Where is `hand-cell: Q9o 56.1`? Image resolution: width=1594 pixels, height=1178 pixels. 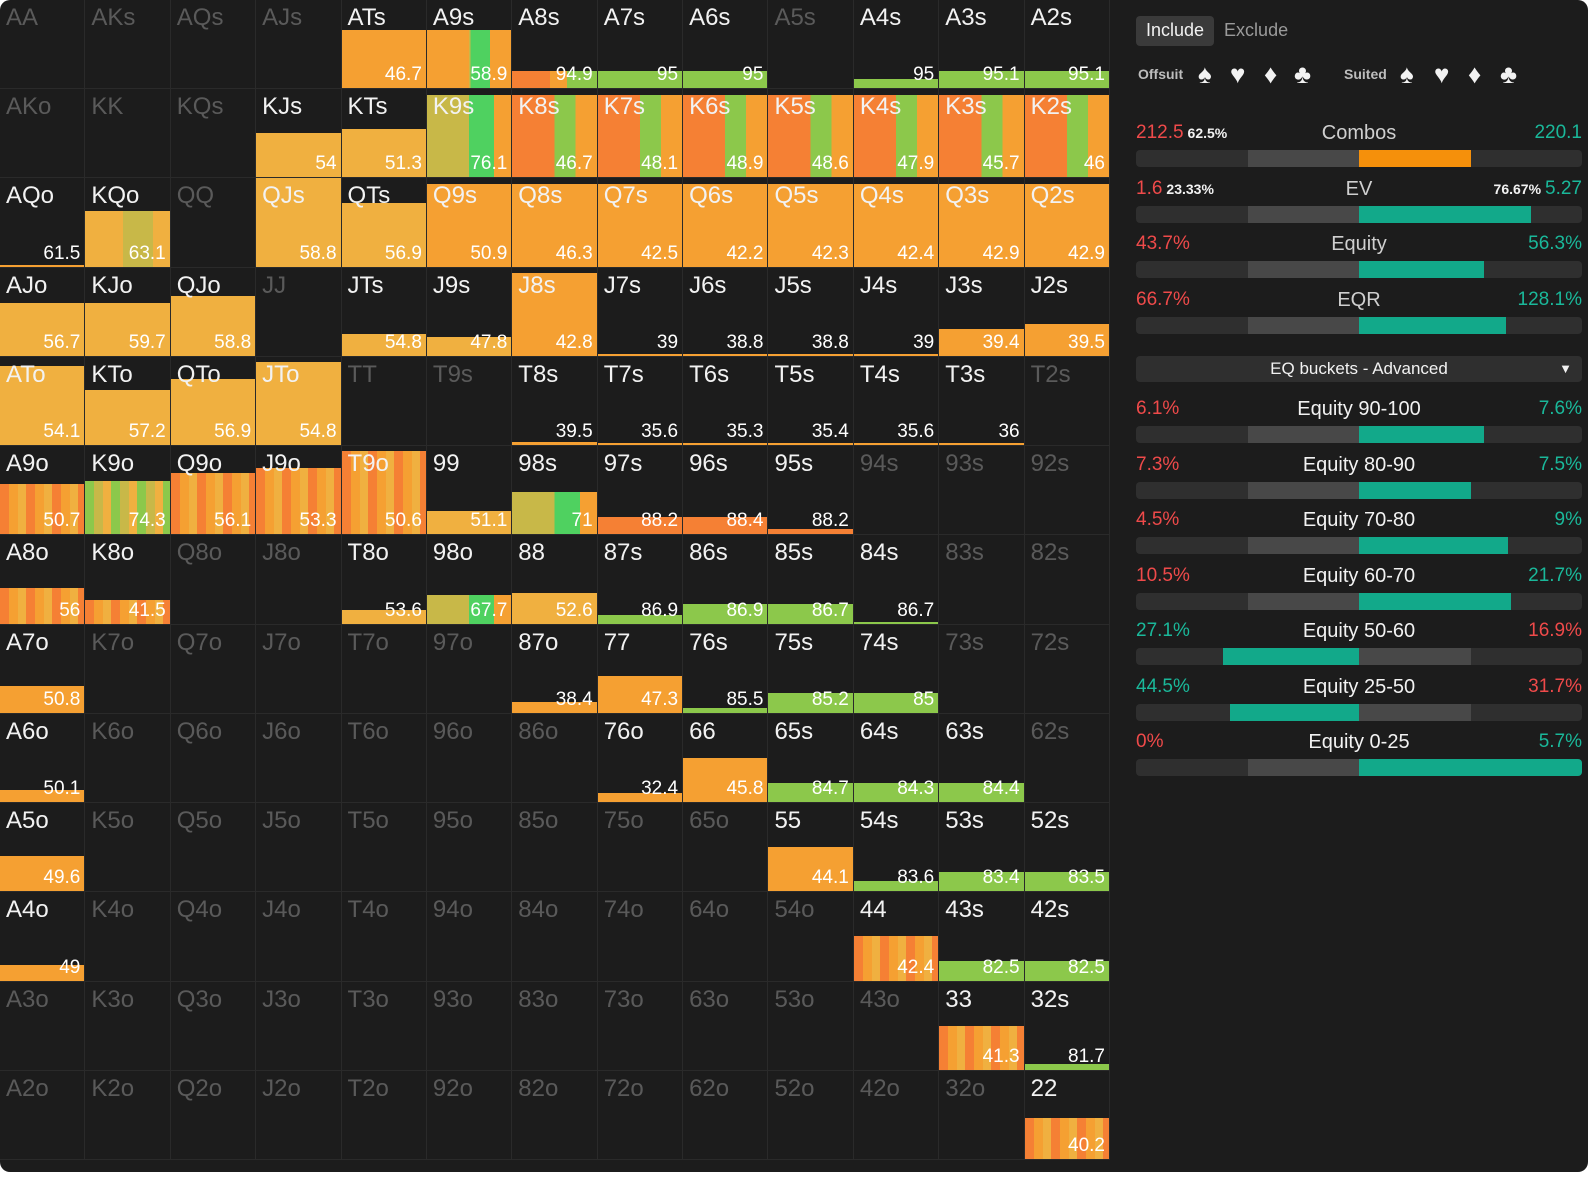 hand-cell: Q9o 56.1 is located at coordinates (213, 491).